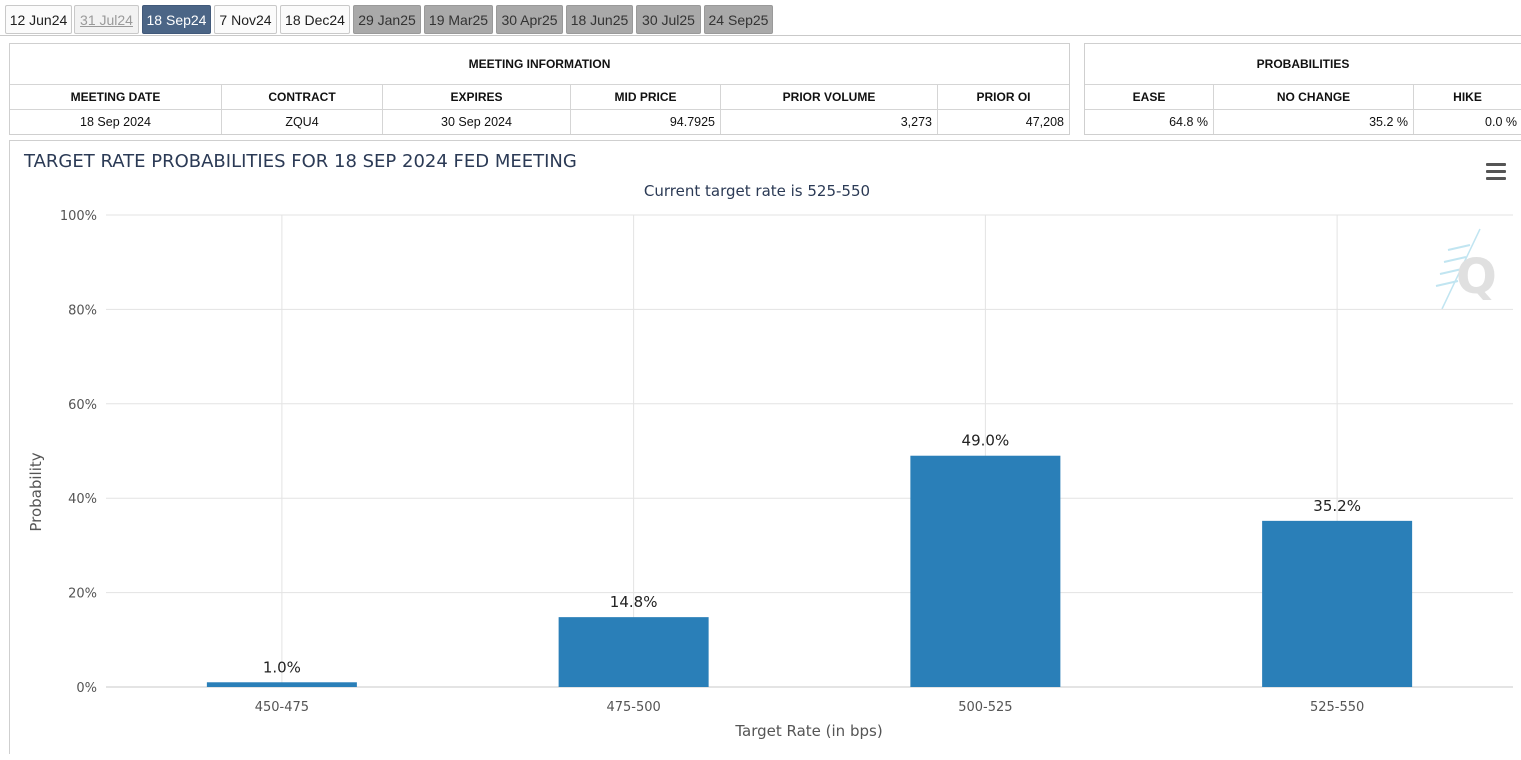  What do you see at coordinates (36, 491) in the screenshot?
I see `y-axis-label: Probability` at bounding box center [36, 491].